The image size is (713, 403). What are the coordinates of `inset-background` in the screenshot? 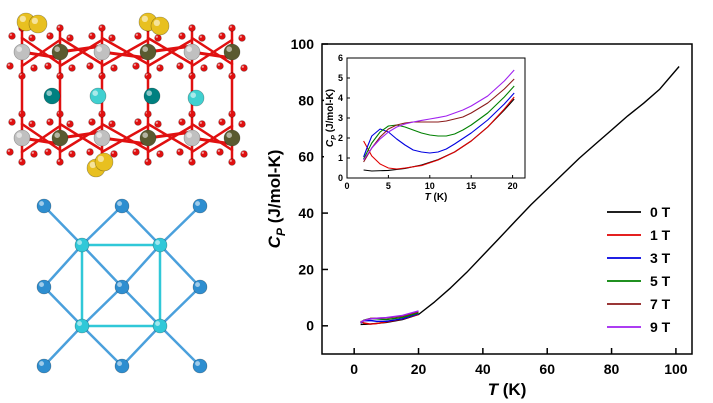 It's located at (429, 123).